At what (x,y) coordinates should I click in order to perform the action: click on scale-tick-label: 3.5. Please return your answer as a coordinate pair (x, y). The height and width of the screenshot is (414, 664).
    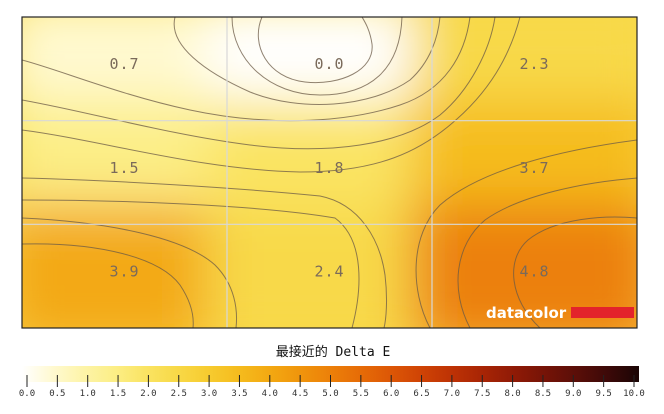
    Looking at the image, I should click on (239, 394).